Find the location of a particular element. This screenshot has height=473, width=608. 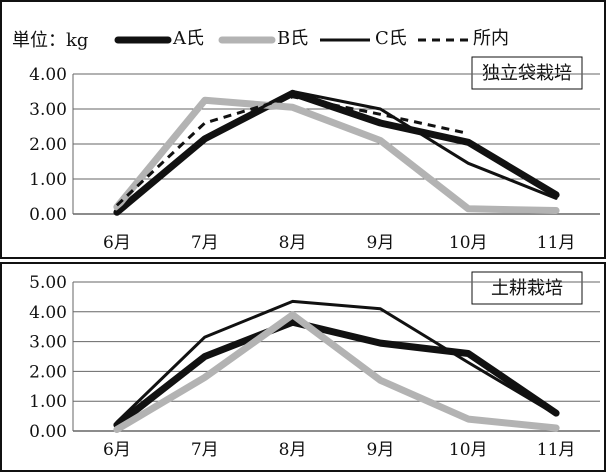

legend-label-b: B氏 is located at coordinates (292, 38).